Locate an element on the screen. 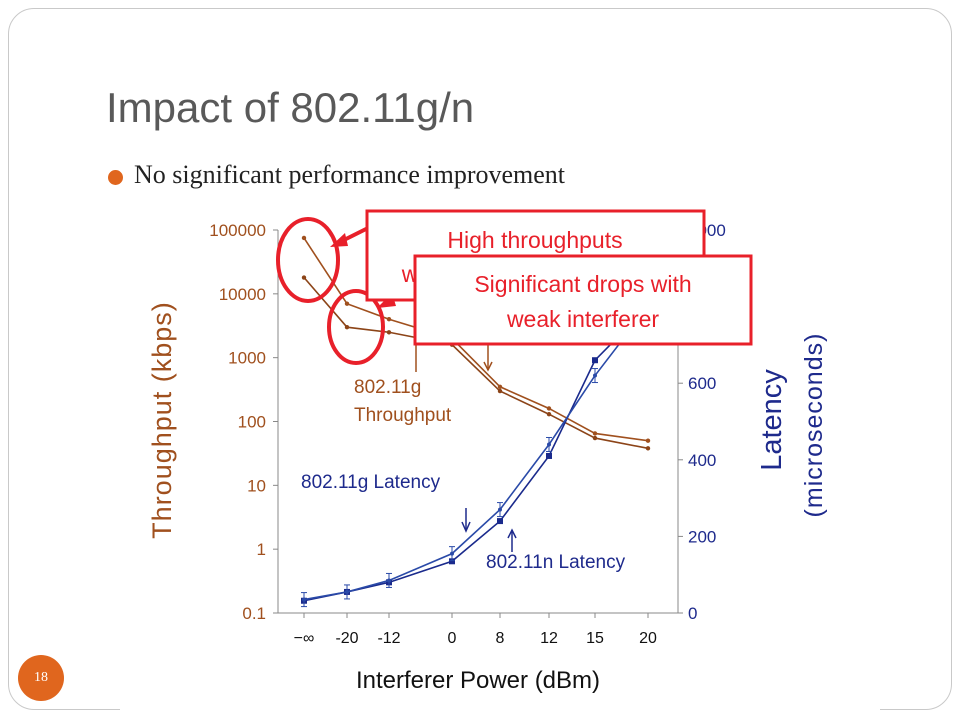 The height and width of the screenshot is (720, 960). highlight-circle-high-throughput is located at coordinates (308, 260).